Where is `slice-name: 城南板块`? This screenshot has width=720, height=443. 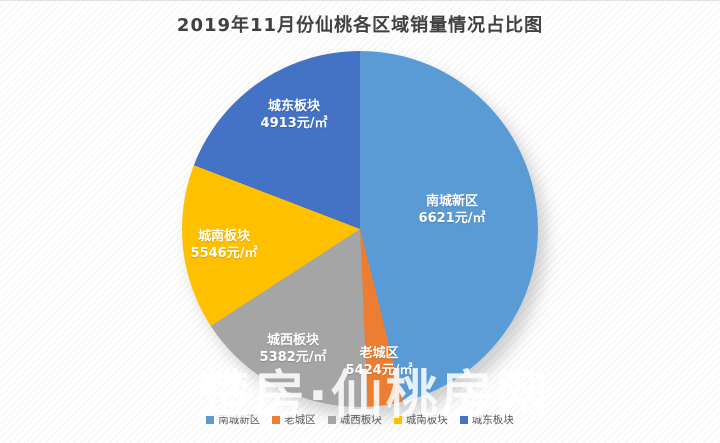 slice-name: 城南板块 is located at coordinates (223, 236).